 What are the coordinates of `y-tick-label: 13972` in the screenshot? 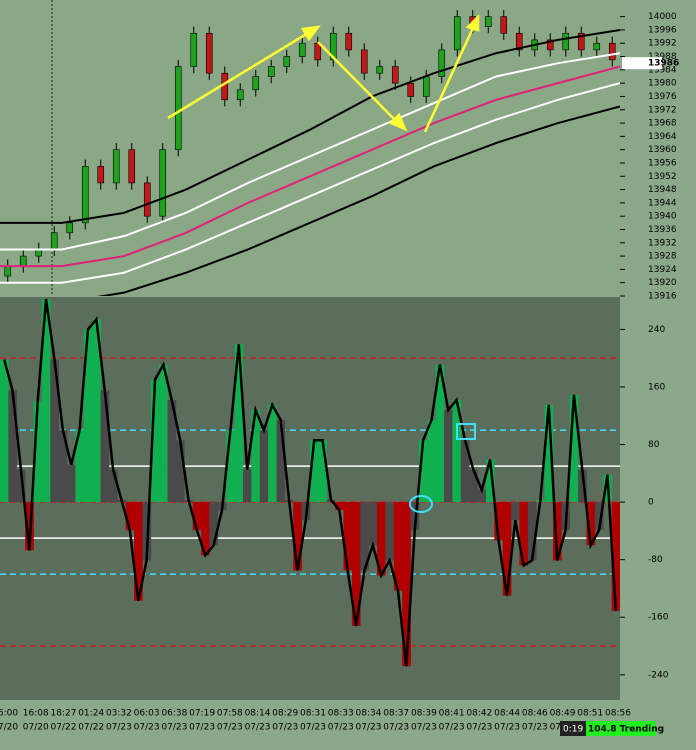 It's located at (662, 110).